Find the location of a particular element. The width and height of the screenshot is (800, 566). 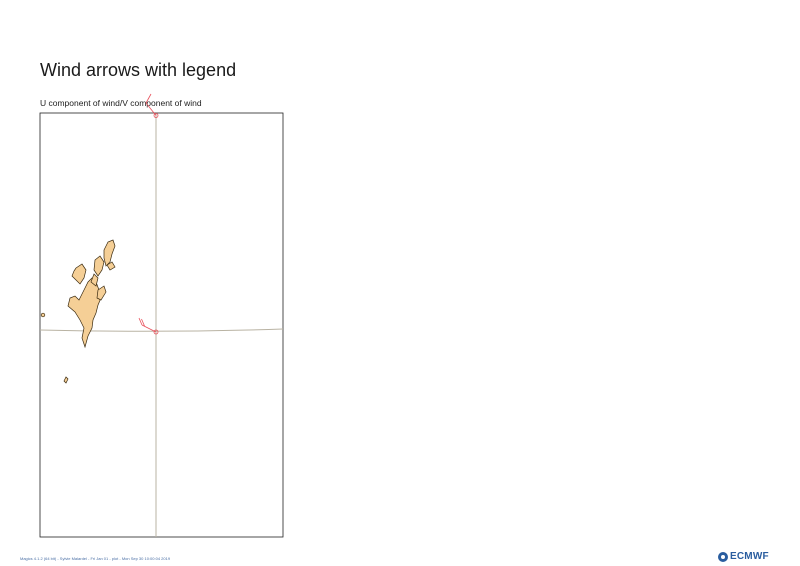

ecmwf-logo: ECMWF is located at coordinates (743, 556).